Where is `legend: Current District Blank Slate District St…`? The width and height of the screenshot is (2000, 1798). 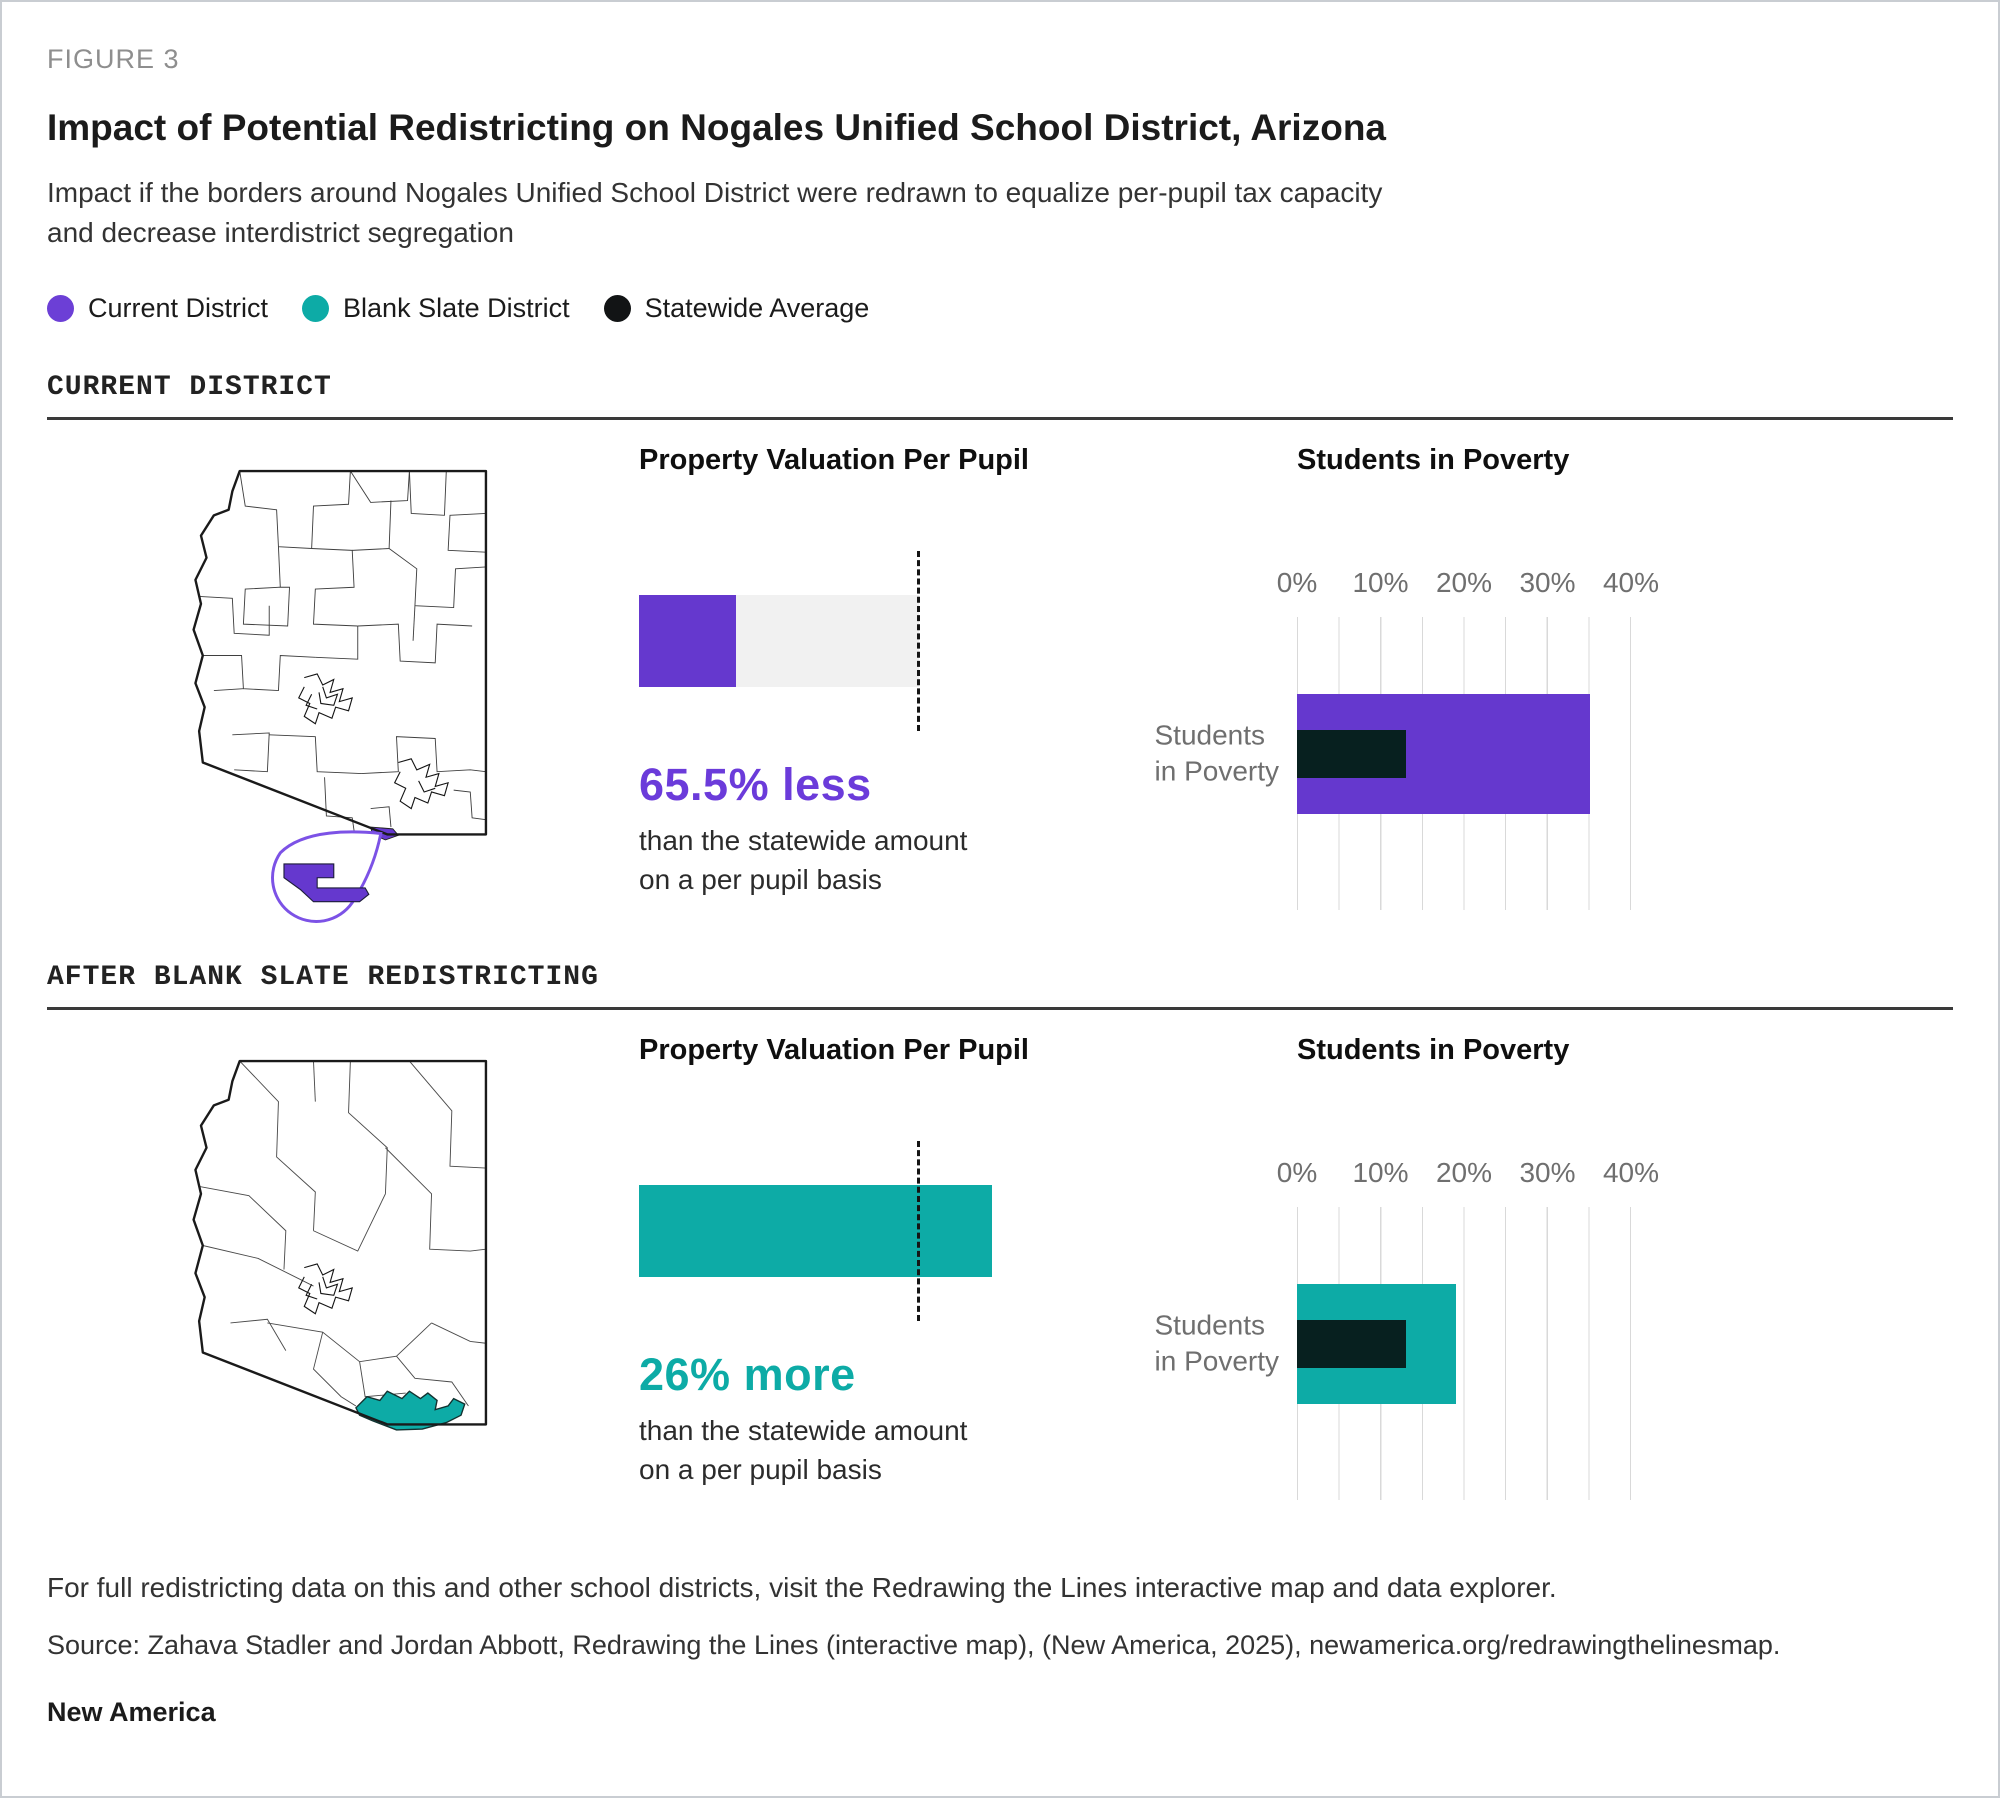
legend: Current District Blank Slate District St… is located at coordinates (1000, 308).